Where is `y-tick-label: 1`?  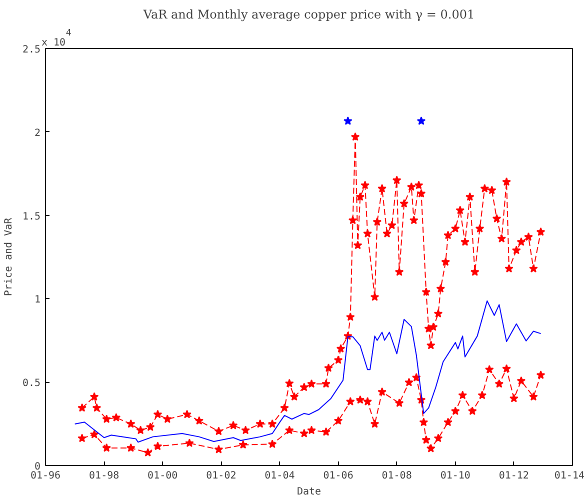 y-tick-label: 1 is located at coordinates (37, 300).